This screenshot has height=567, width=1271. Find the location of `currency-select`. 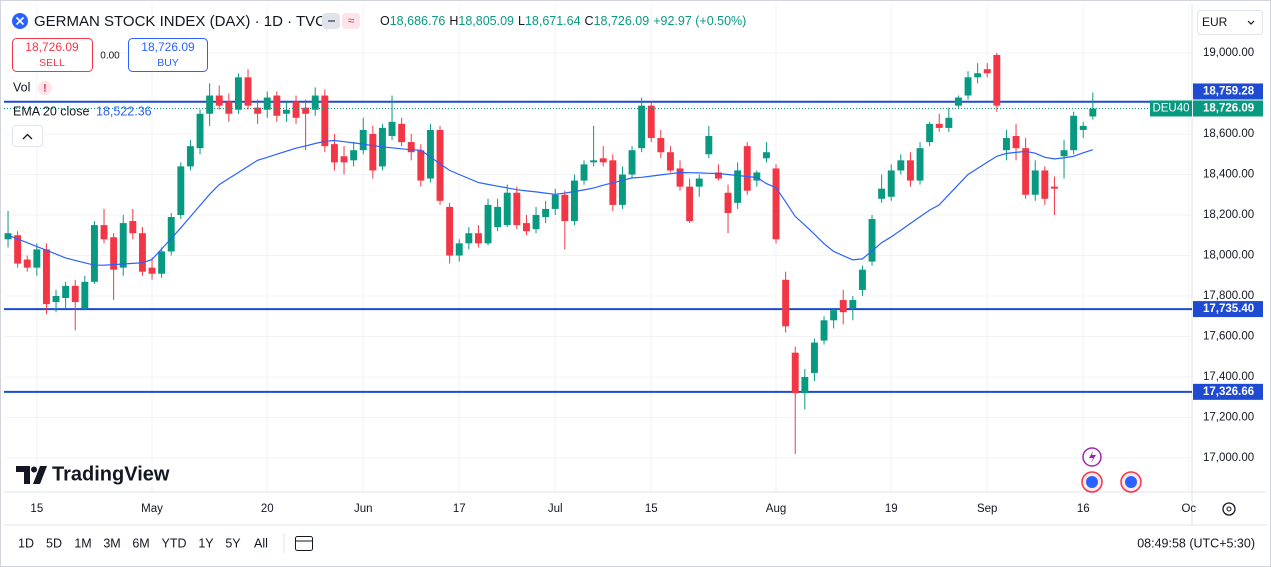

currency-select is located at coordinates (1230, 22).